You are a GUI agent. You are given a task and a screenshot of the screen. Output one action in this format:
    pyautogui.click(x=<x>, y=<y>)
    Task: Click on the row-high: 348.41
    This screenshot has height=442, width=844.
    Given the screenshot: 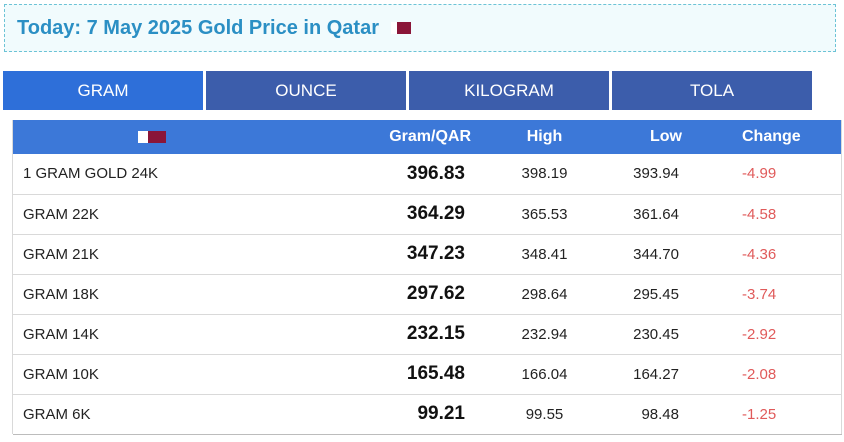 What is the action you would take?
    pyautogui.click(x=544, y=254)
    